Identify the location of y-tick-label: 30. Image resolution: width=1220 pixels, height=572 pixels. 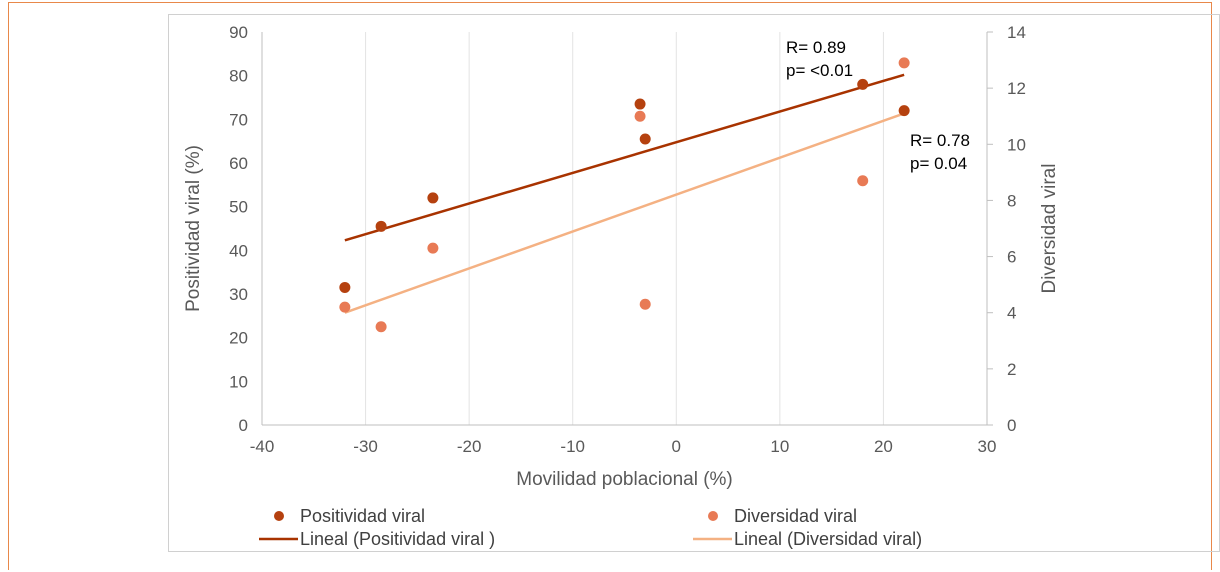
(238, 294).